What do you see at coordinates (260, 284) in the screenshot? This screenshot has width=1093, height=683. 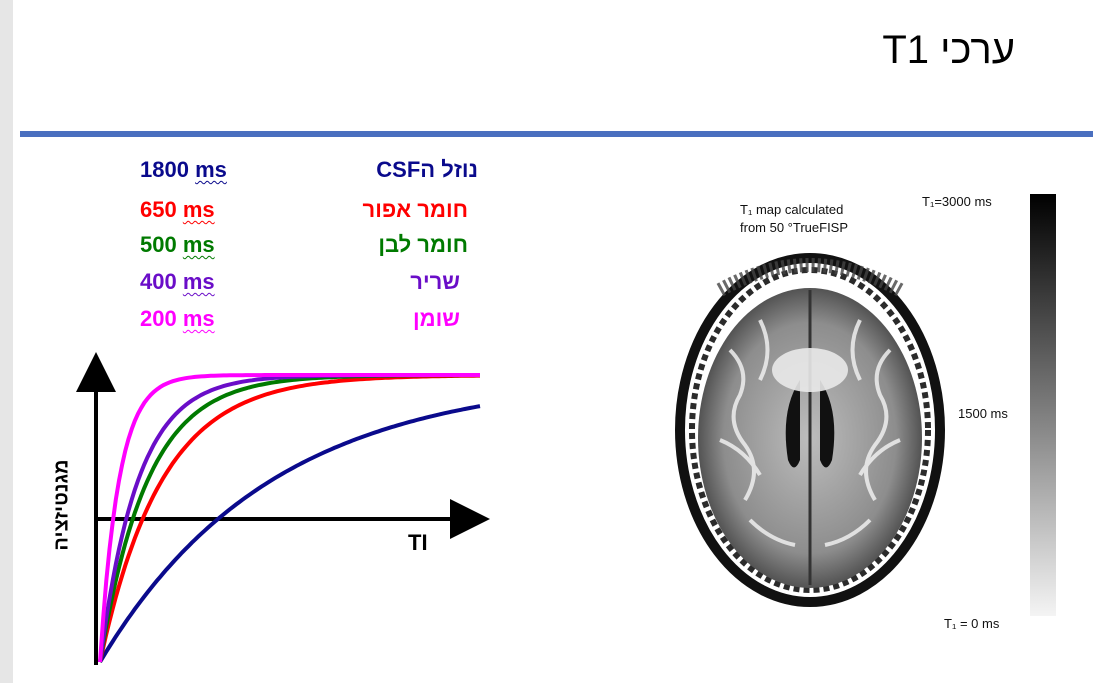 I see `legend-row-muscle: 400 ms שריר` at bounding box center [260, 284].